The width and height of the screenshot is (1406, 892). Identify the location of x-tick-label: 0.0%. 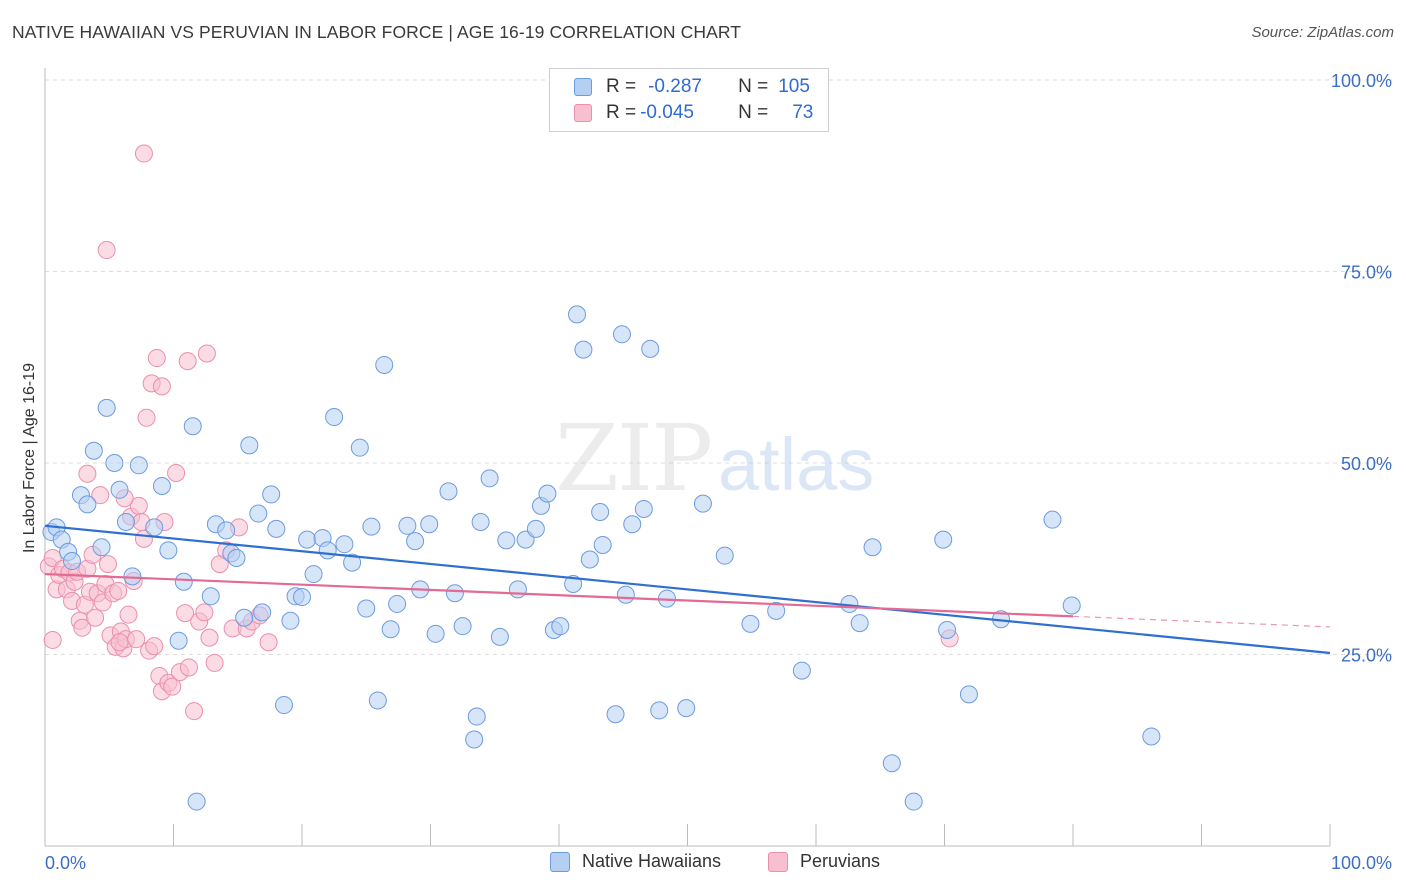
(65, 863).